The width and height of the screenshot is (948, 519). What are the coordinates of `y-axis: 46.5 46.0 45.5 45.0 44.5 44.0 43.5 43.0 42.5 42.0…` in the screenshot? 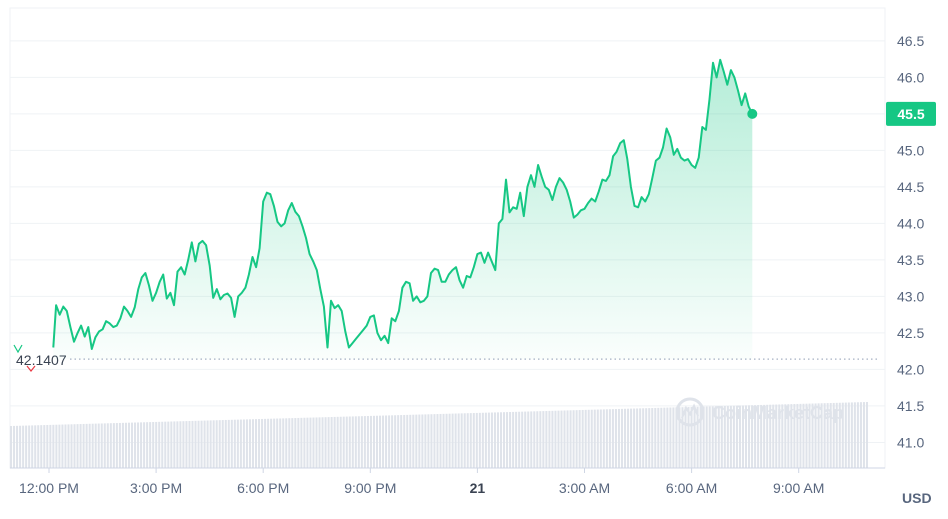 It's located at (910, 242).